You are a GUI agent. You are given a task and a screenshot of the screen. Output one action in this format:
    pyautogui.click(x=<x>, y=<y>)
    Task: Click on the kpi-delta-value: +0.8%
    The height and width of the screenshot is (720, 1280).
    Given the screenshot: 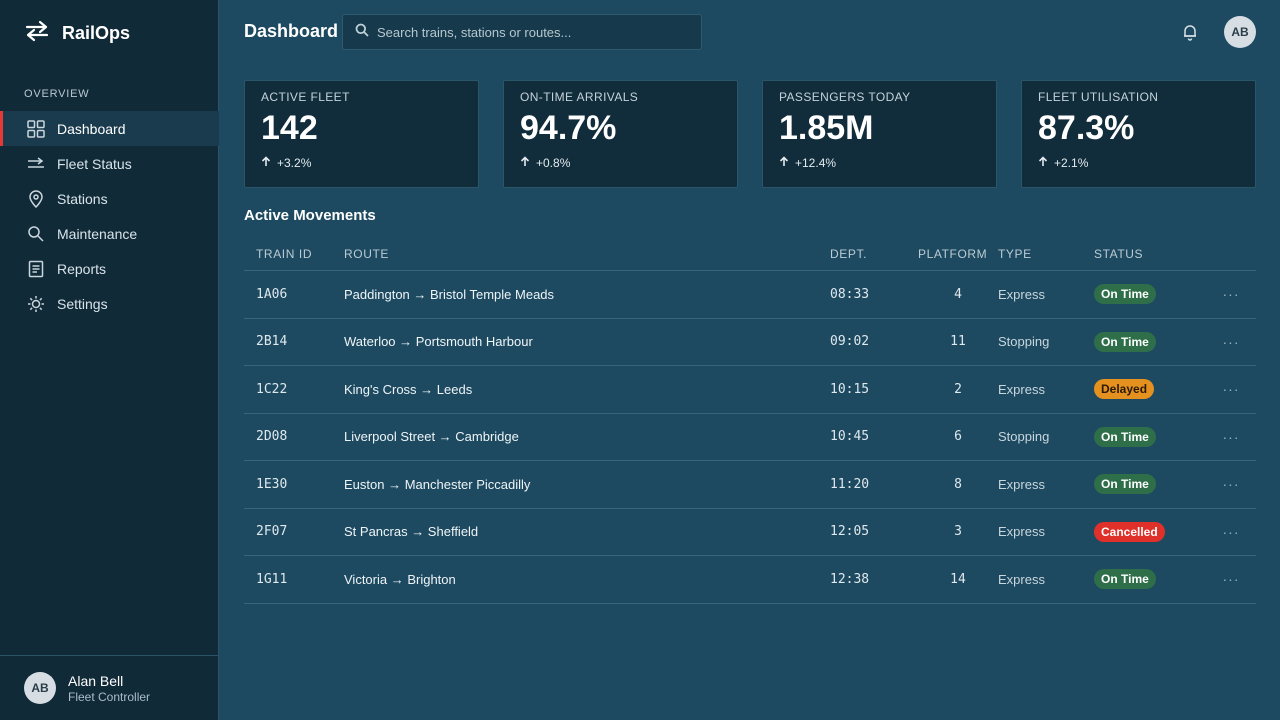 What is the action you would take?
    pyautogui.click(x=553, y=163)
    